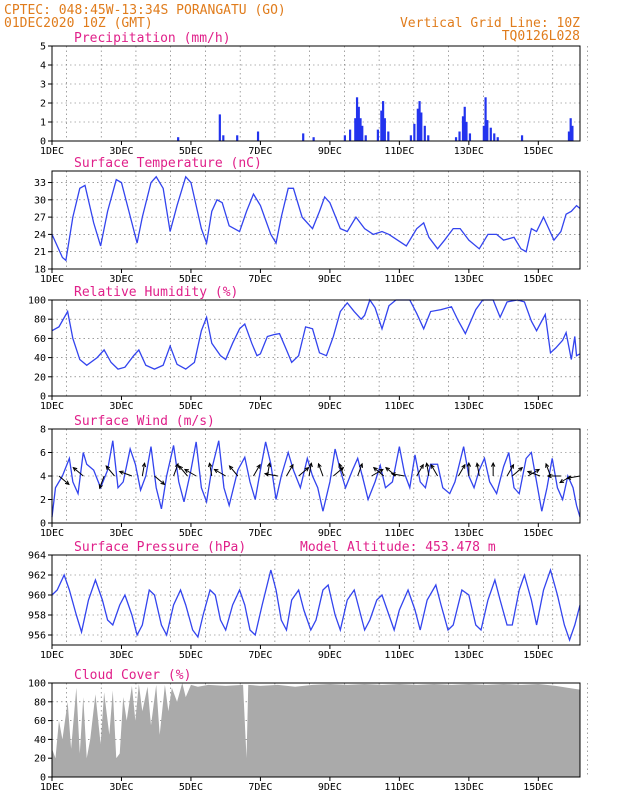  I want to click on humidity-ytick-label: 40, so click(40, 358).